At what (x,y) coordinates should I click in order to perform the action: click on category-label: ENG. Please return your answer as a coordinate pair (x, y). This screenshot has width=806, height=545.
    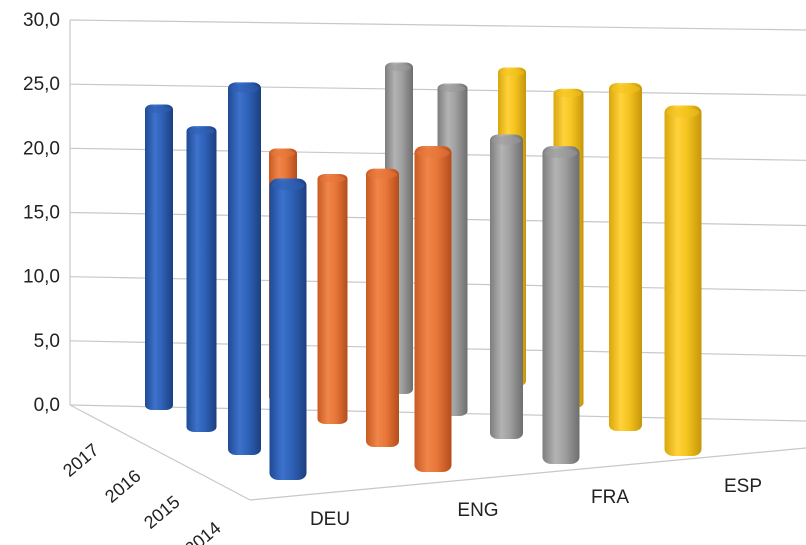
    Looking at the image, I should click on (477, 510).